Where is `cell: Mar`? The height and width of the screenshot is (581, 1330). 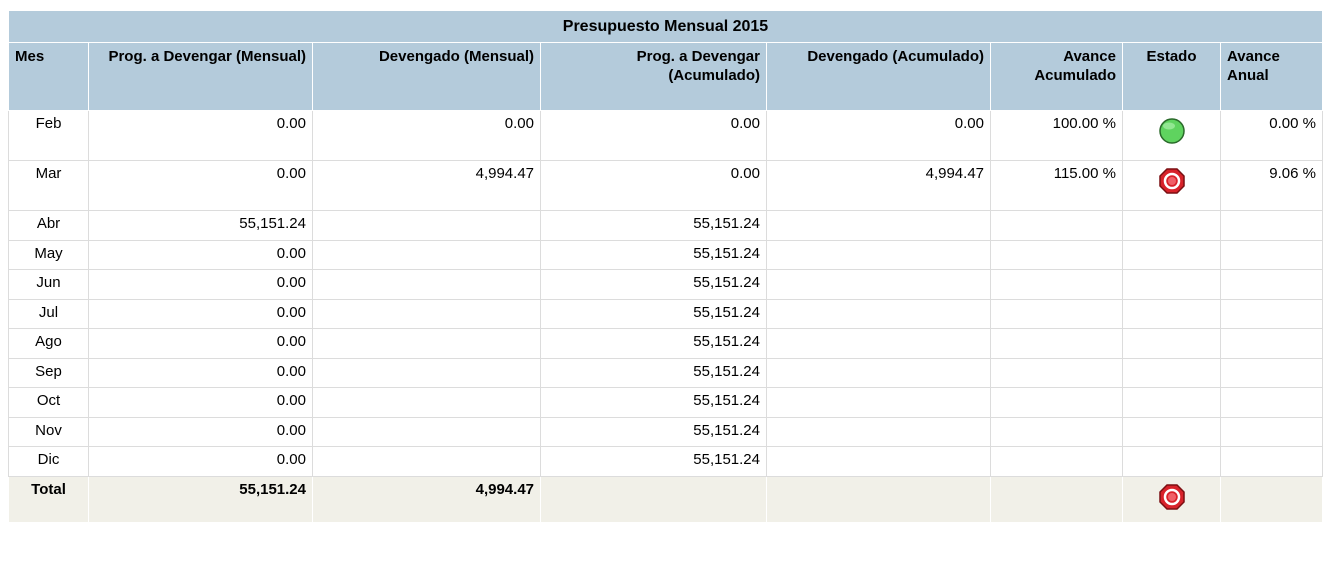
cell: Mar is located at coordinates (48, 185).